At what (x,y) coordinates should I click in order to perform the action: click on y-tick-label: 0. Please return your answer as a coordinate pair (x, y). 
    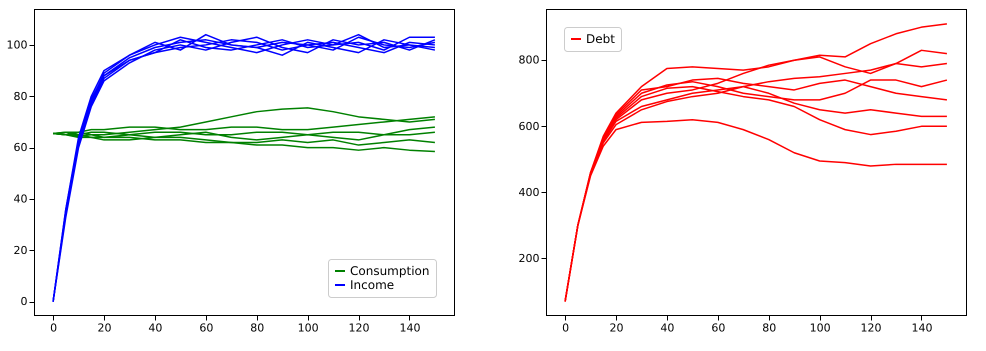
    Looking at the image, I should click on (24, 301).